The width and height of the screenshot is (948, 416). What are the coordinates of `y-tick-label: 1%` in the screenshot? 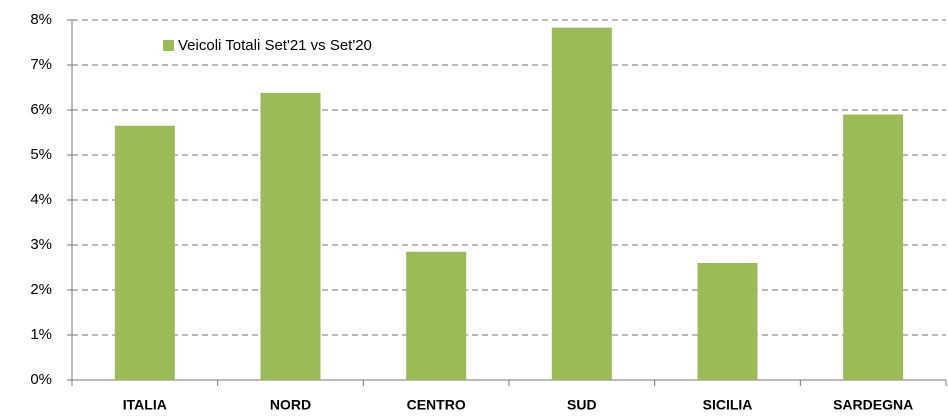 It's located at (41, 334).